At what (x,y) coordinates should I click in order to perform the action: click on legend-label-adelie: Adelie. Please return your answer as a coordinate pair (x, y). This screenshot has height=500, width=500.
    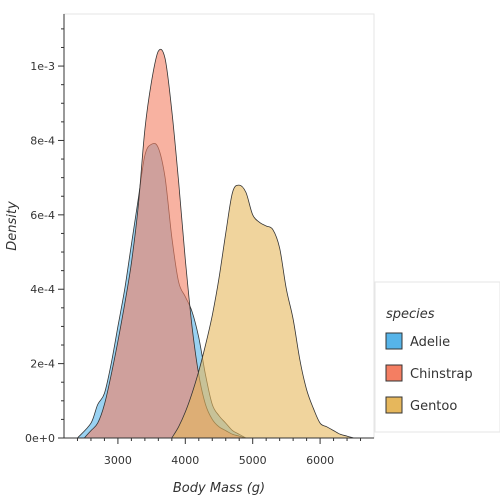
    Looking at the image, I should click on (430, 342).